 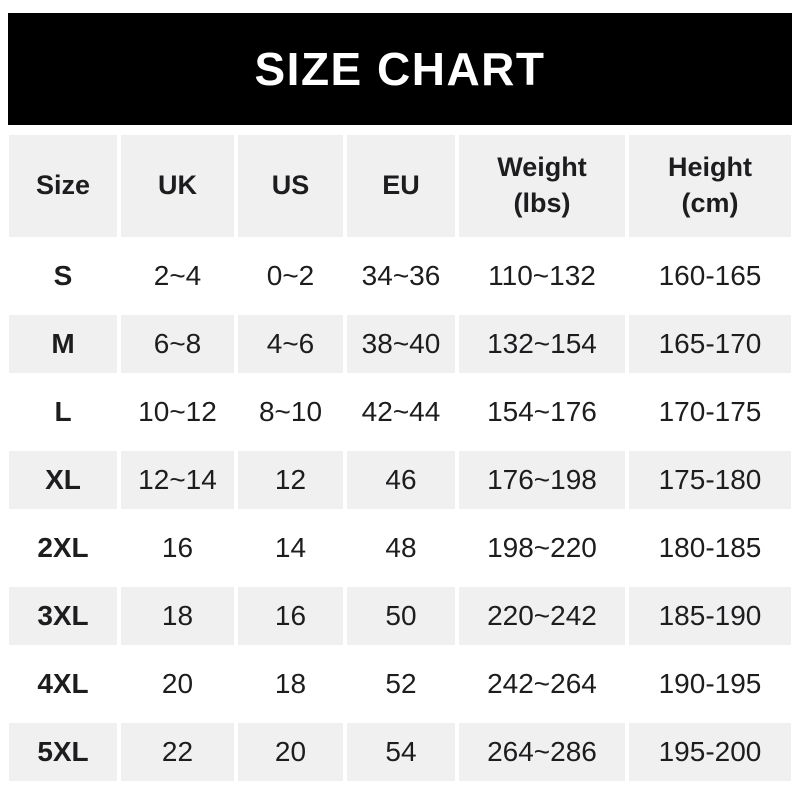 What do you see at coordinates (710, 548) in the screenshot?
I see `cell-height-cm: 180-185` at bounding box center [710, 548].